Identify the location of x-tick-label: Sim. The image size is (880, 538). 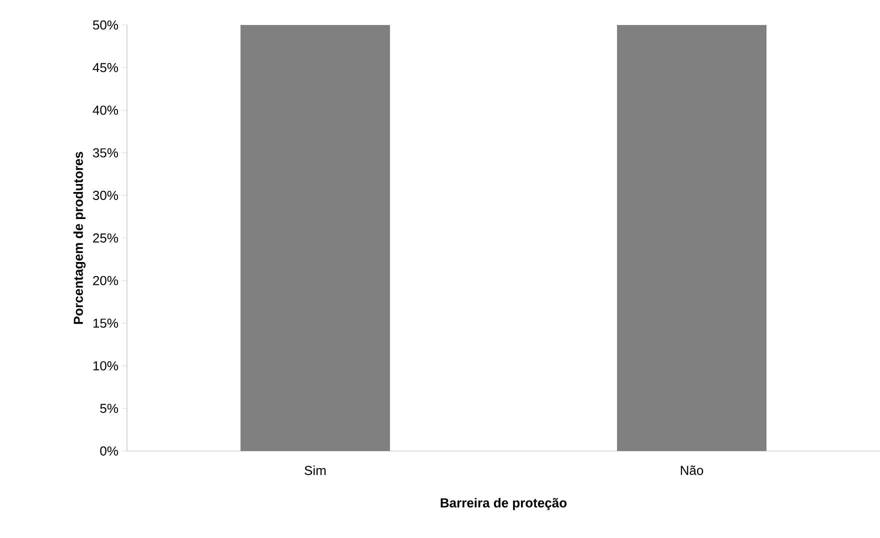
(315, 471).